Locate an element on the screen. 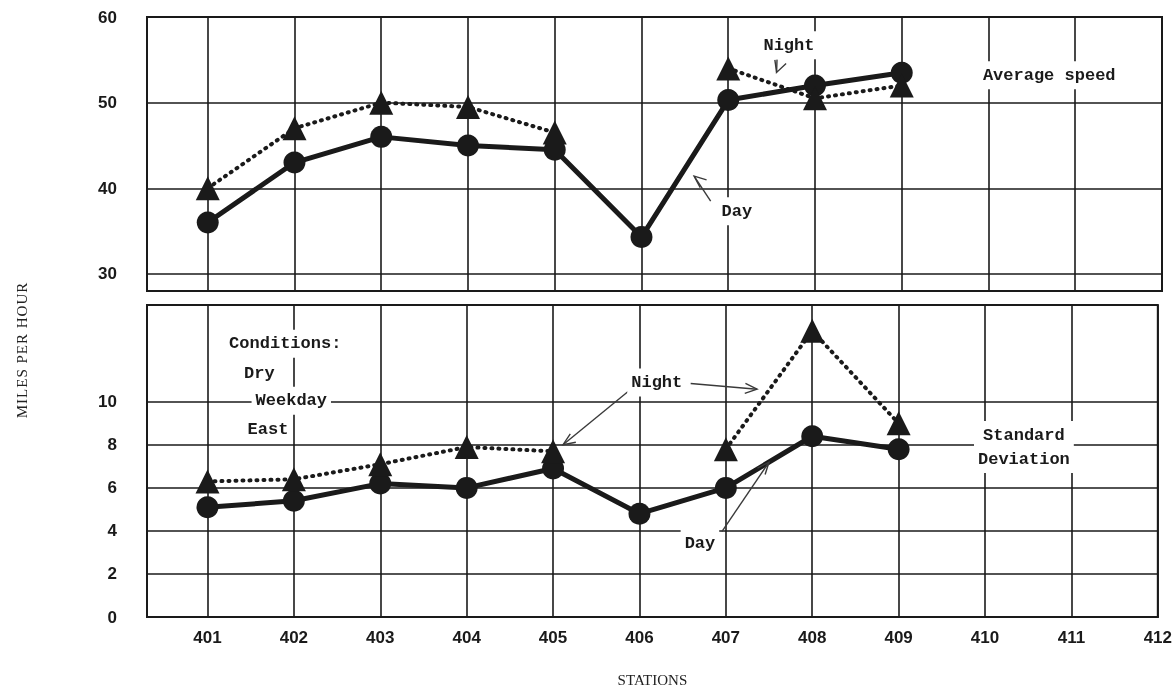 The width and height of the screenshot is (1175, 696). y-tick-label: 2 is located at coordinates (112, 574).